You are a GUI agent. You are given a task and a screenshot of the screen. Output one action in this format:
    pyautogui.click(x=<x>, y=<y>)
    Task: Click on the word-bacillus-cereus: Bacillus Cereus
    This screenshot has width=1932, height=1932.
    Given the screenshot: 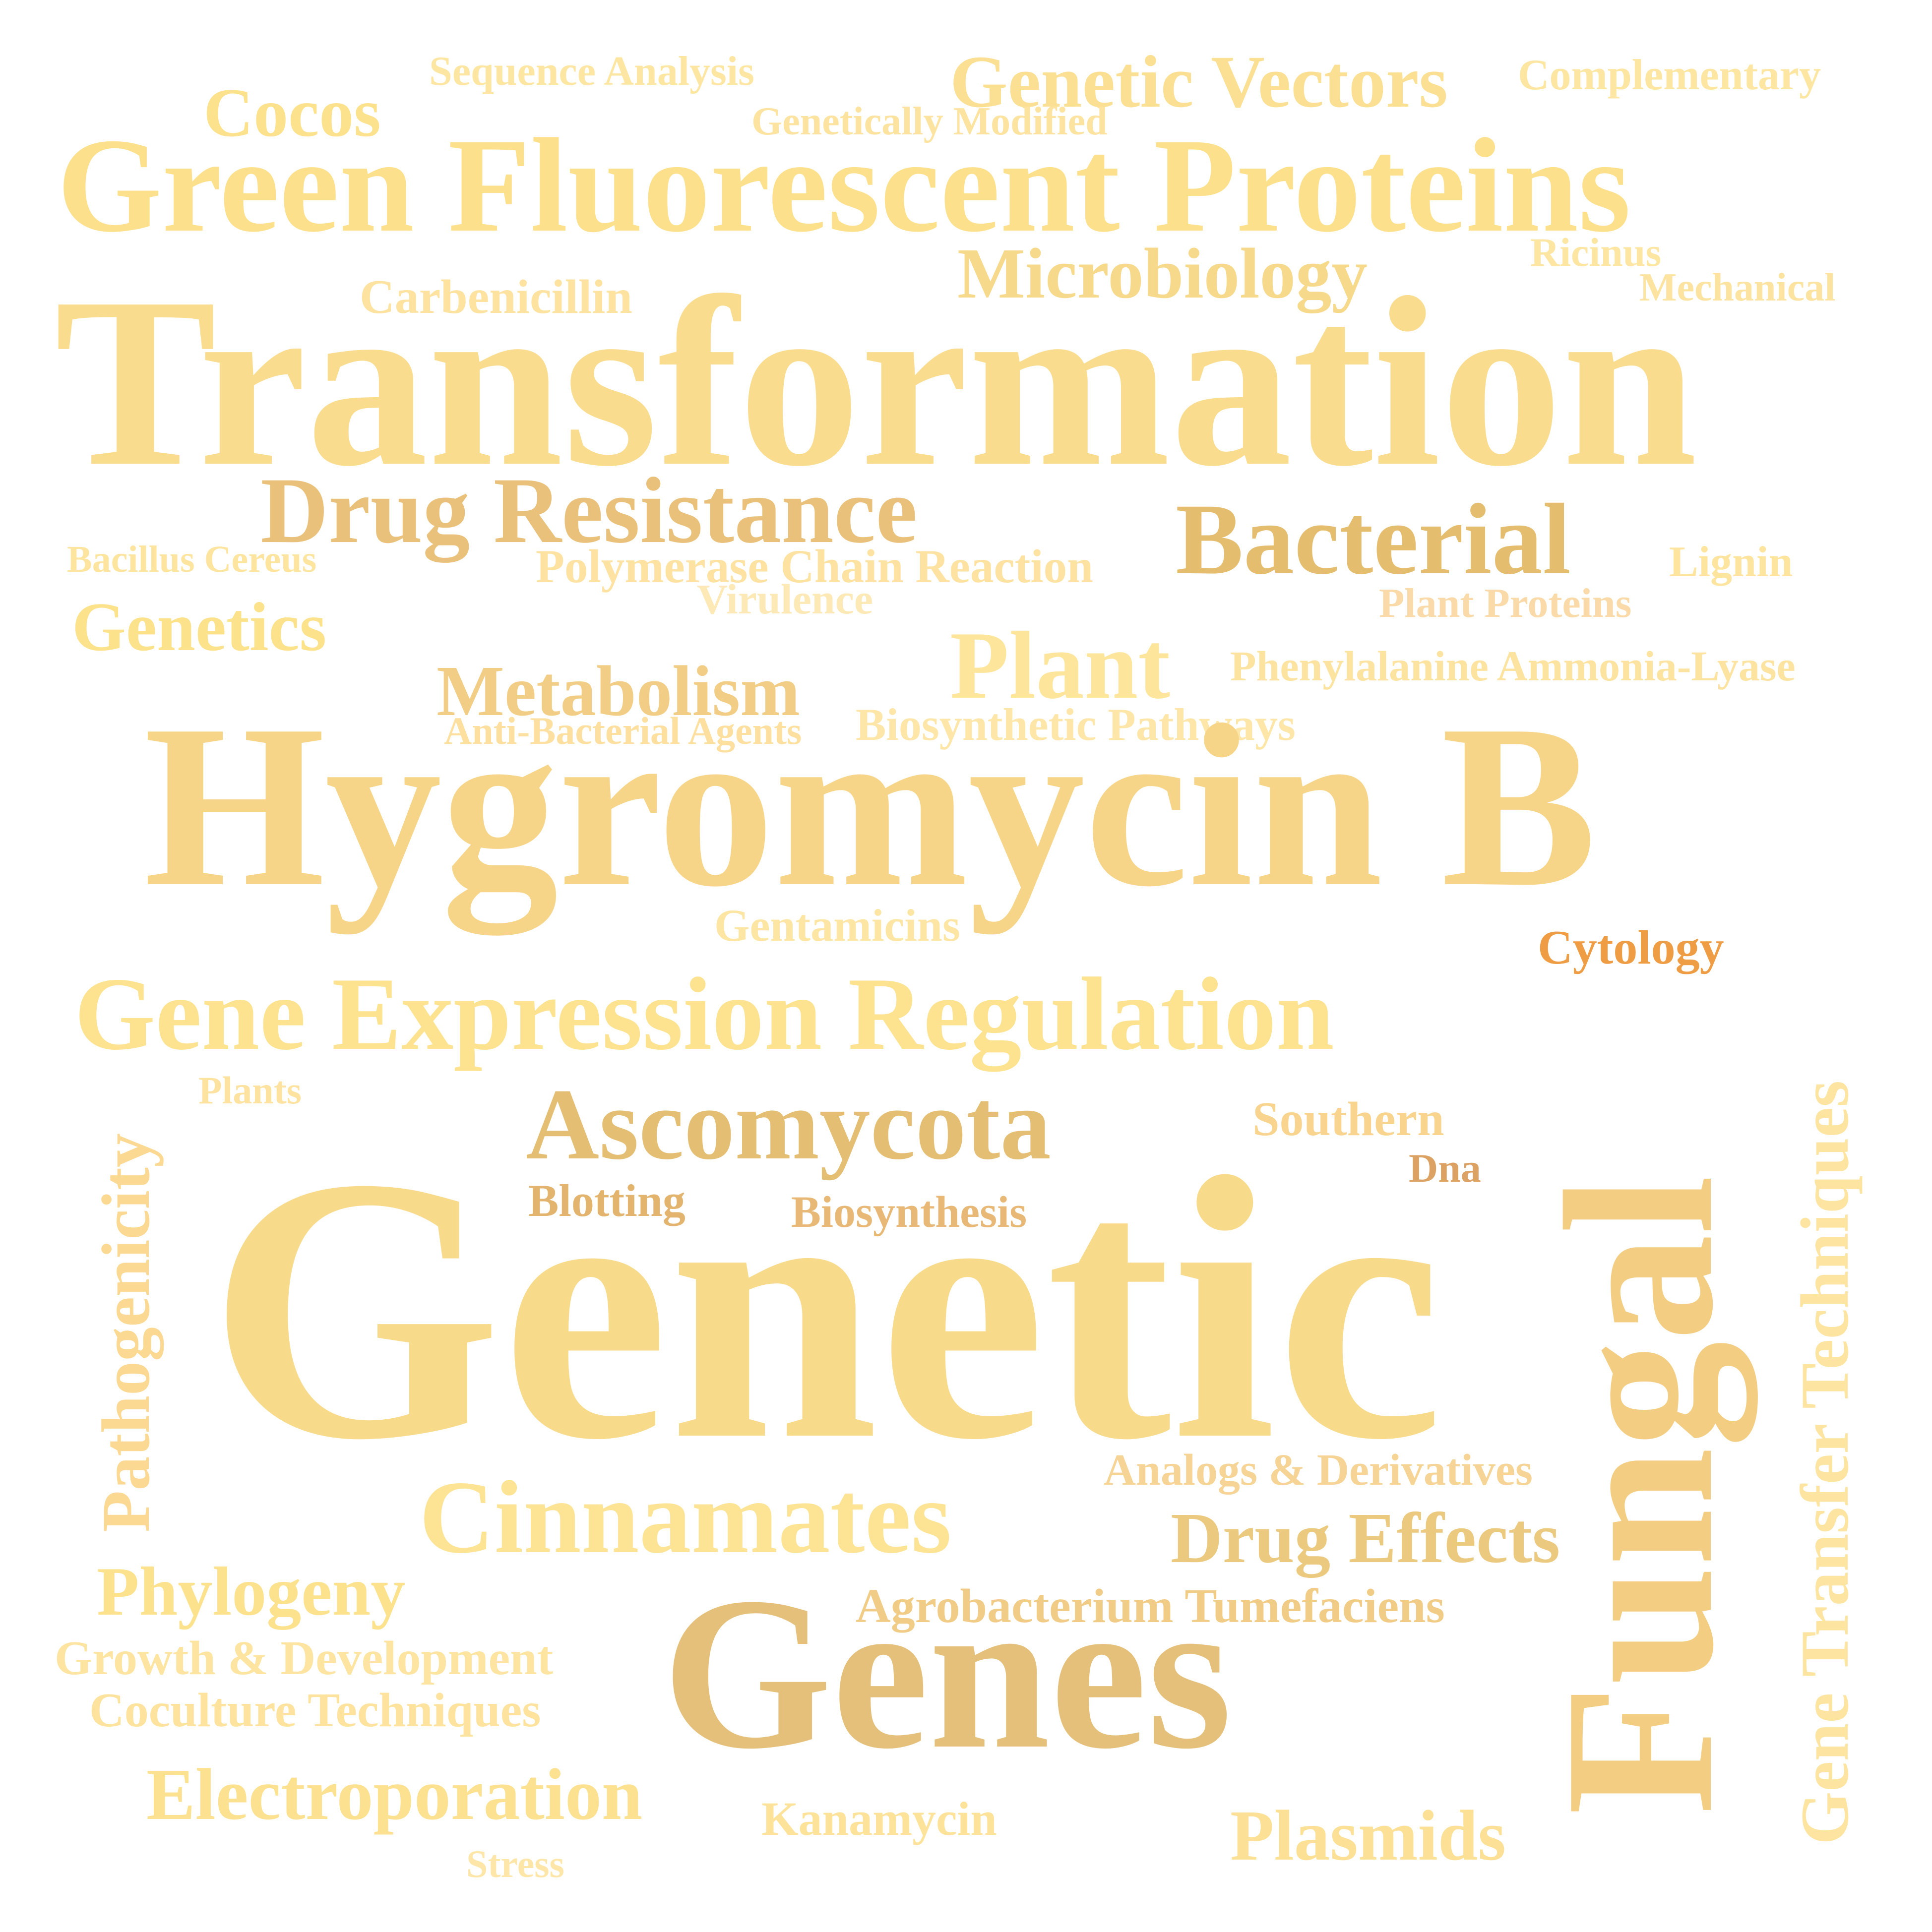 What is the action you would take?
    pyautogui.click(x=192, y=559)
    